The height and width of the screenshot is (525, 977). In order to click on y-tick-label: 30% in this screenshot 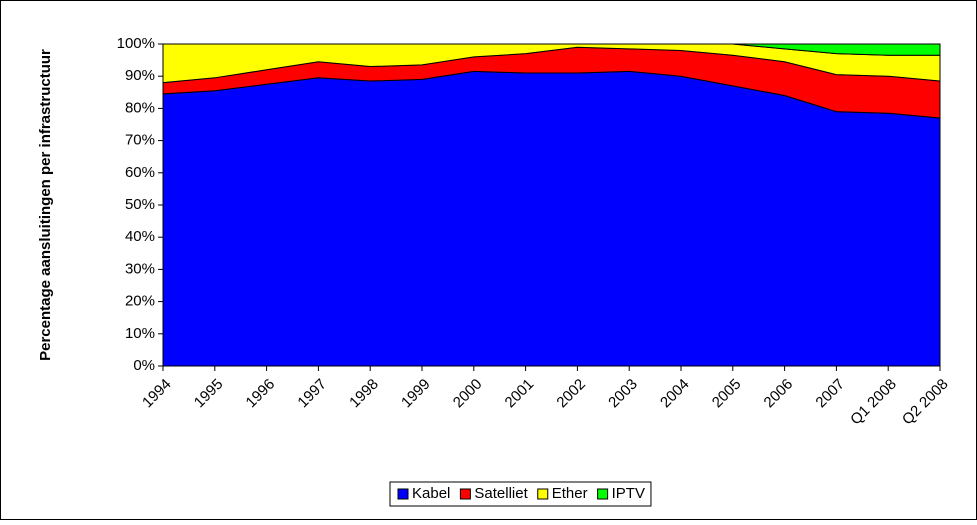, I will do `click(140, 268)`.